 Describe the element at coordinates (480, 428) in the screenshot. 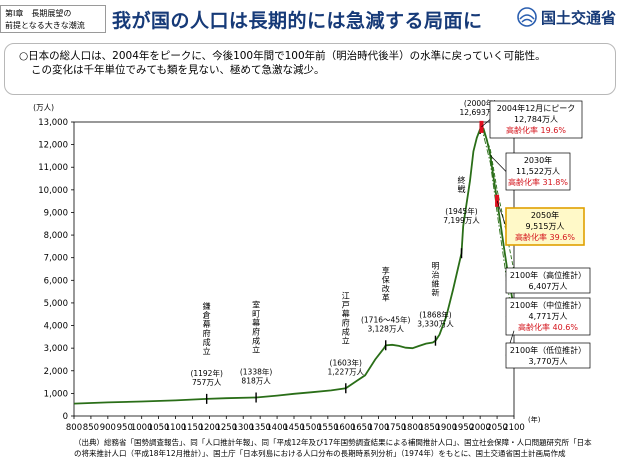

I see `x-tick-label: 2000` at that location.